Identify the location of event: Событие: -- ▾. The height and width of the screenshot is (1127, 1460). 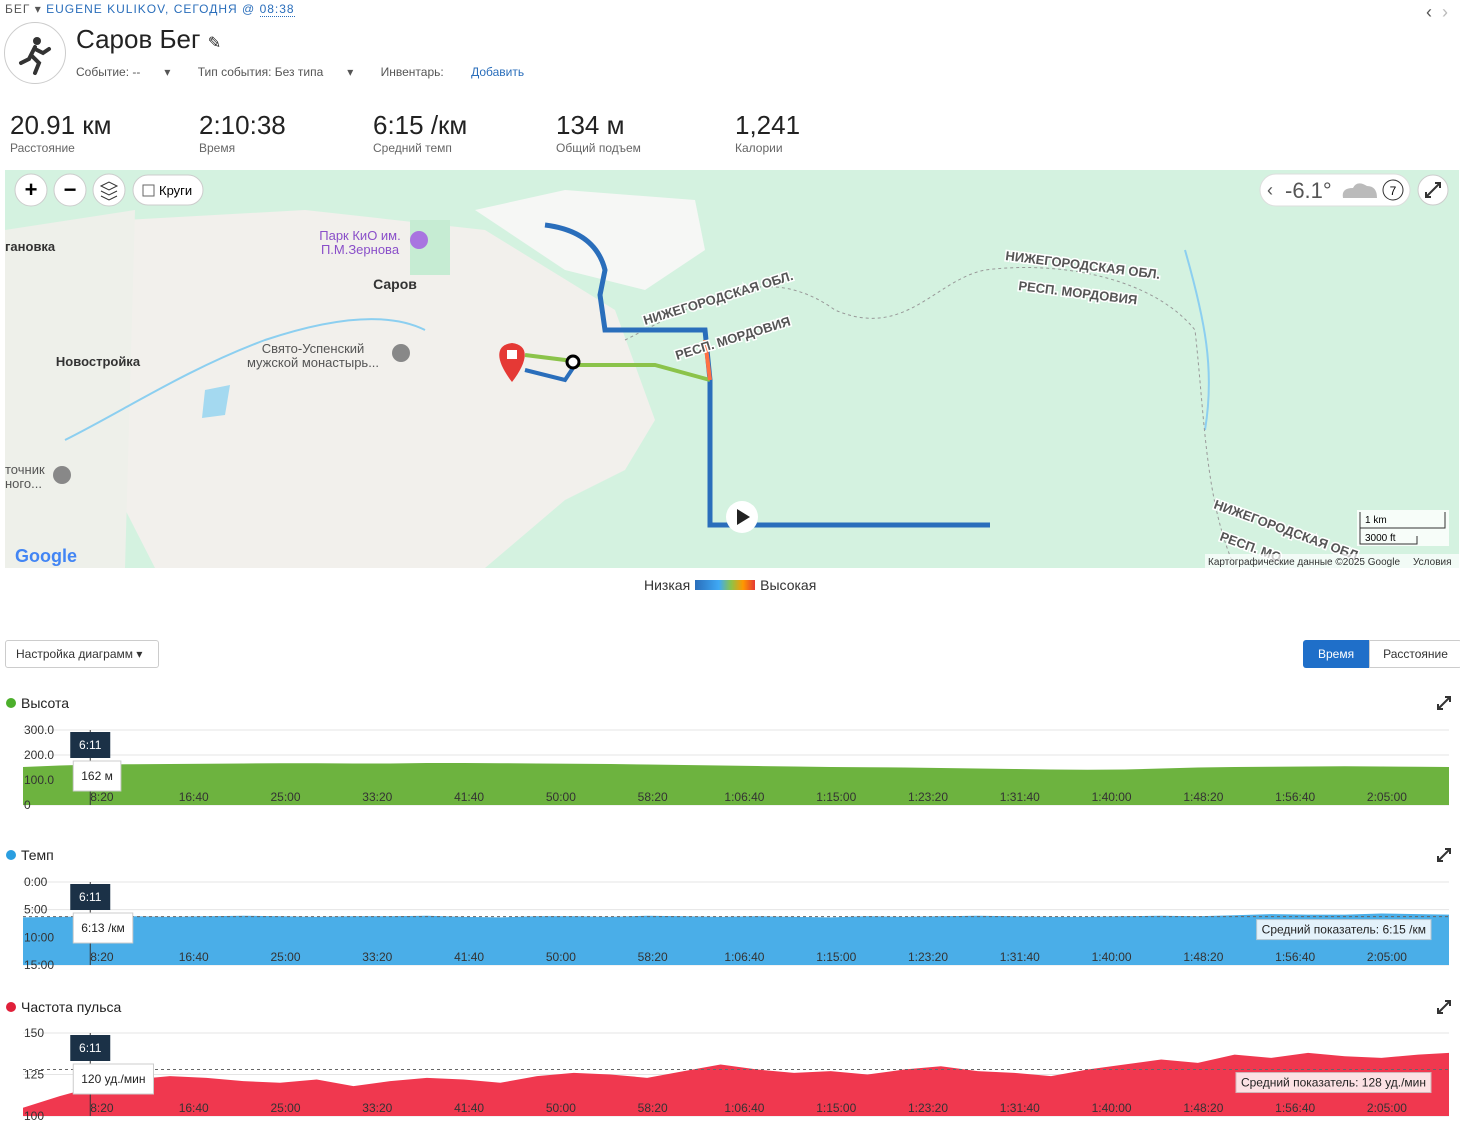
(123, 72).